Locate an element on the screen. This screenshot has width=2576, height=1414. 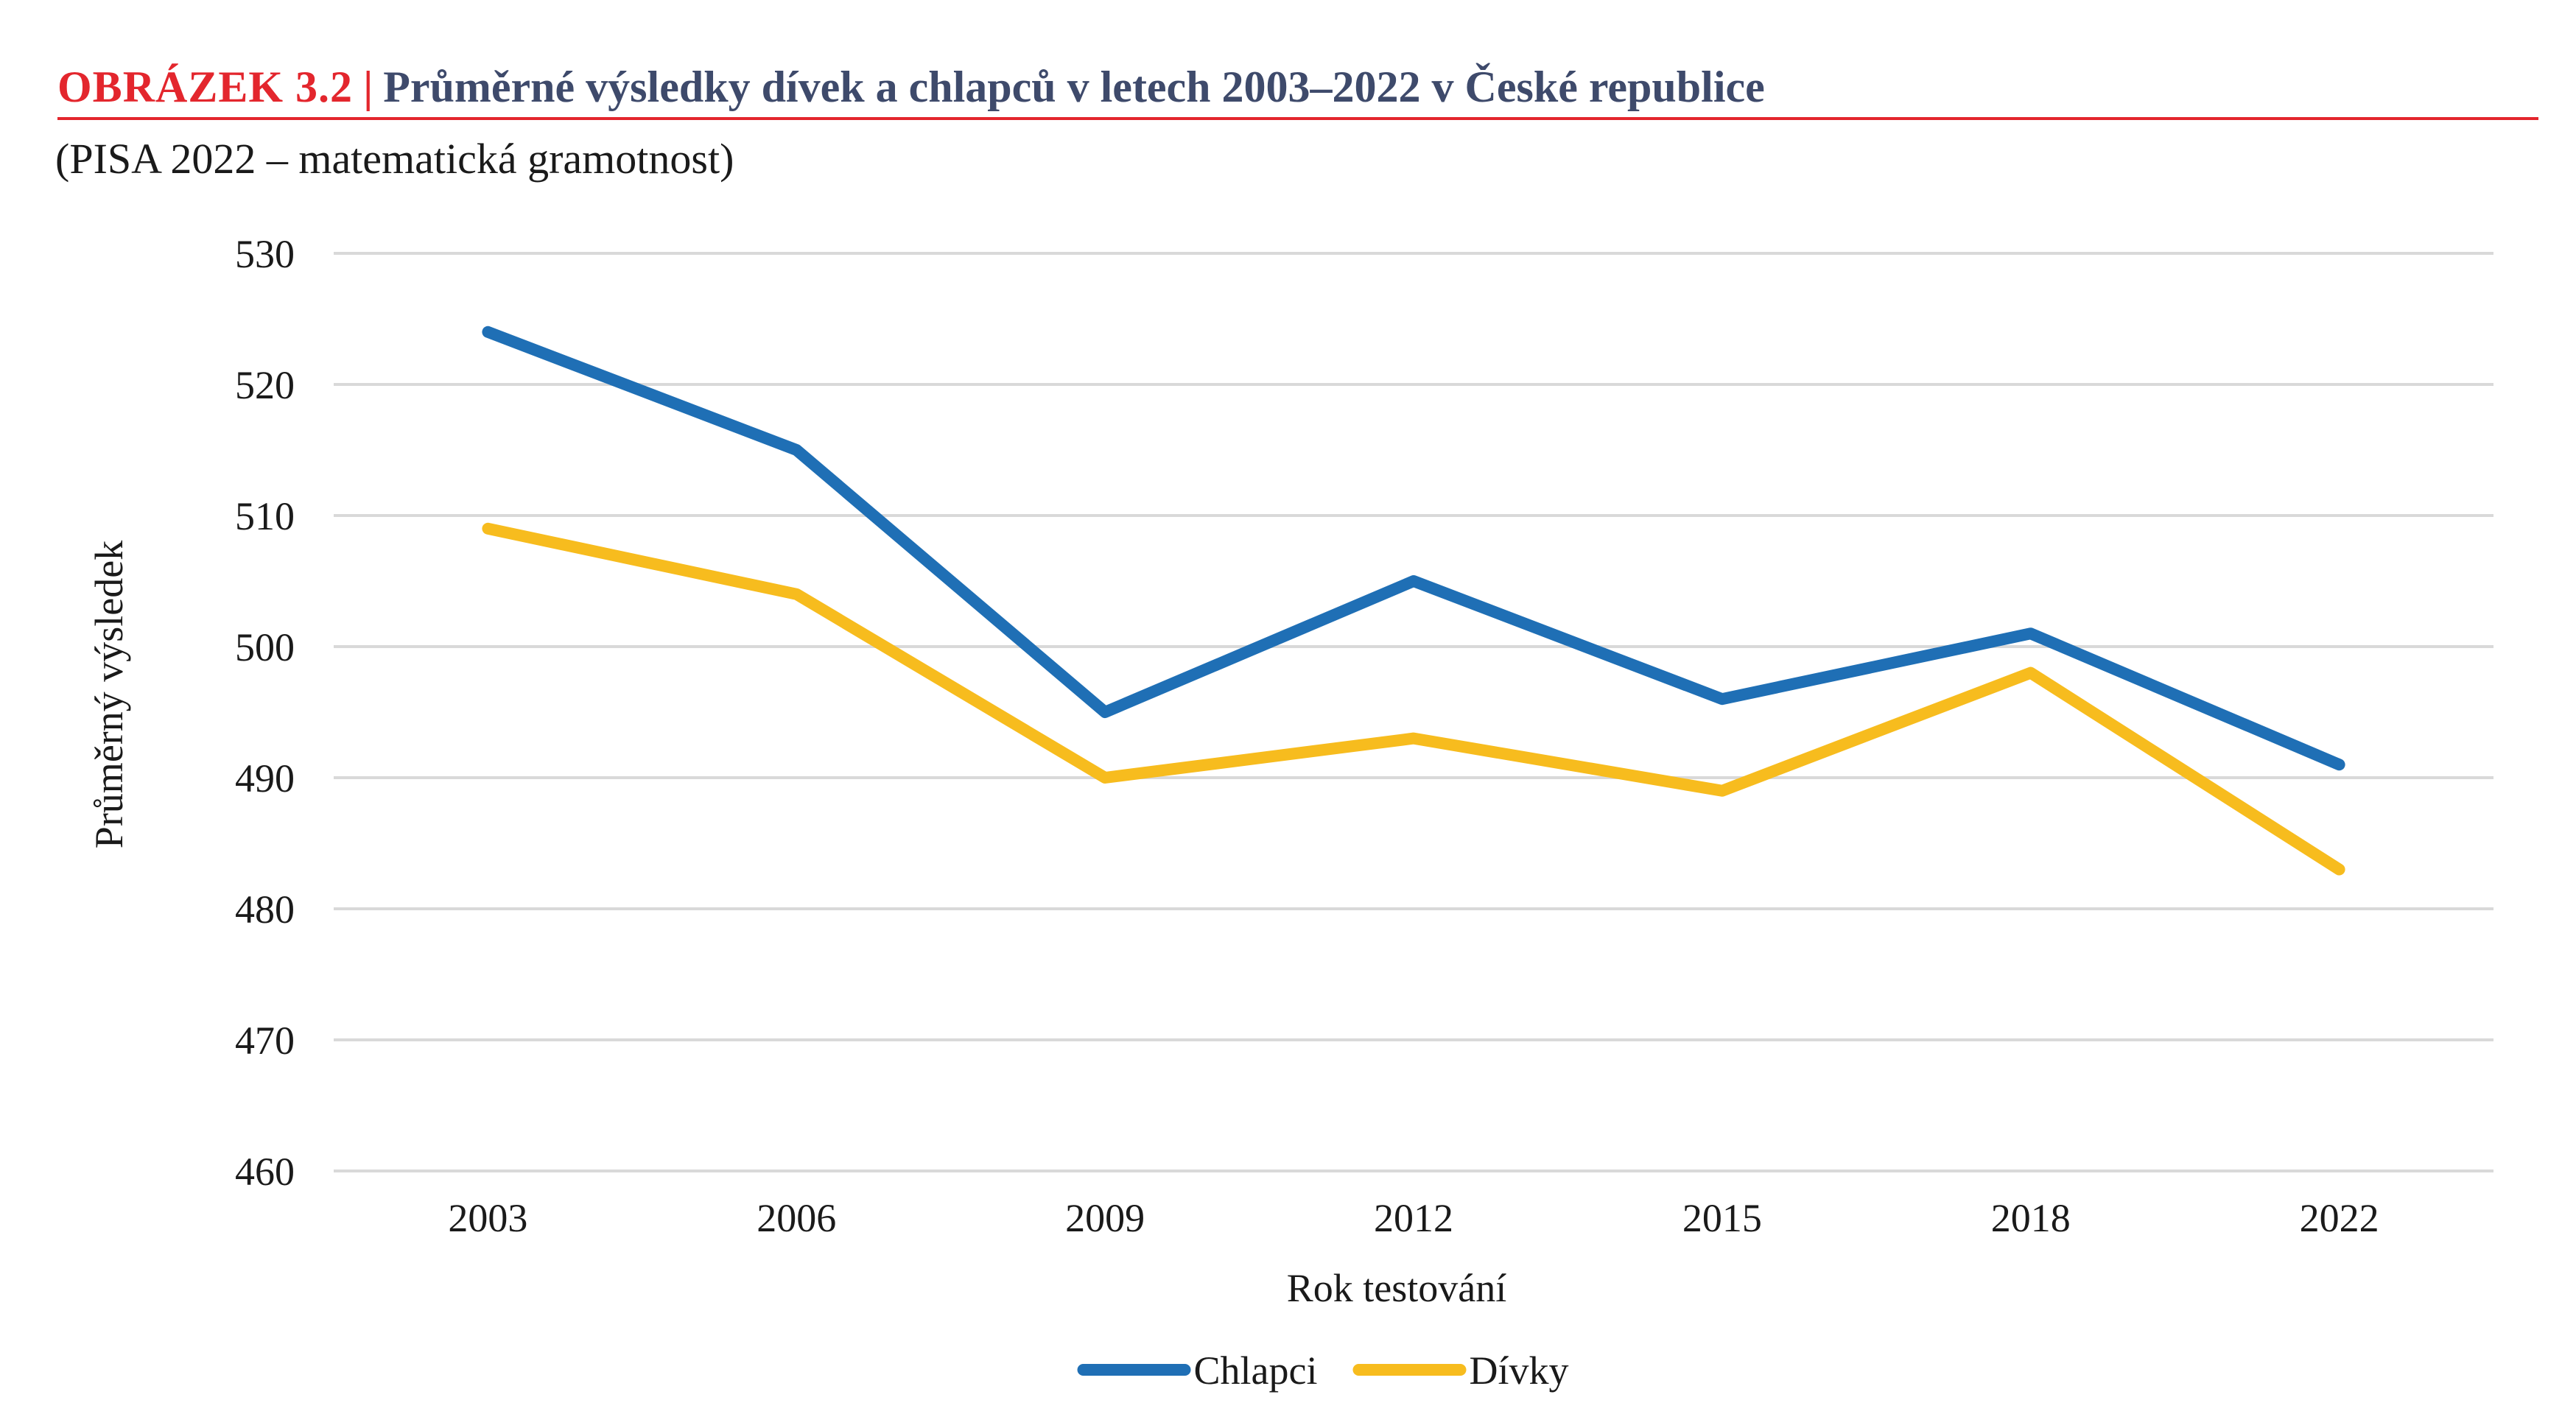
y-axis-title: Průměrný výsledek is located at coordinates (109, 694).